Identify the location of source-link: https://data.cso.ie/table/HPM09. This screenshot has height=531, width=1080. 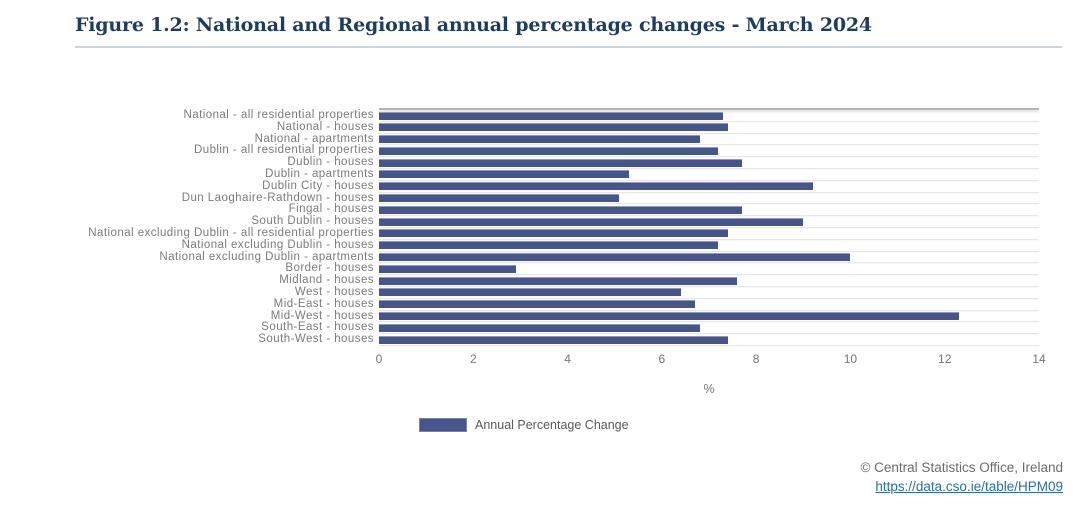
(969, 486).